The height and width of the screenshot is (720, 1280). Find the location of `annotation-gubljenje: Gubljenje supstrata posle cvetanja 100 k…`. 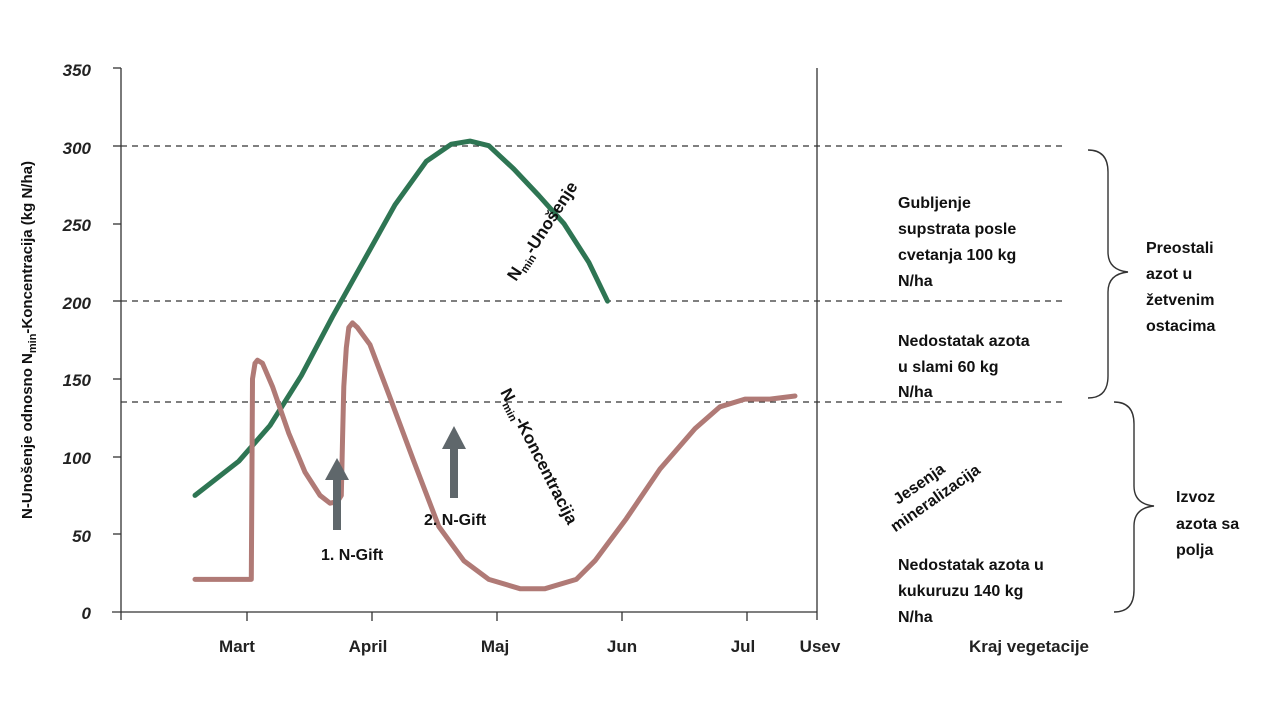

annotation-gubljenje: Gubljenje supstrata posle cvetanja 100 k… is located at coordinates (957, 242).